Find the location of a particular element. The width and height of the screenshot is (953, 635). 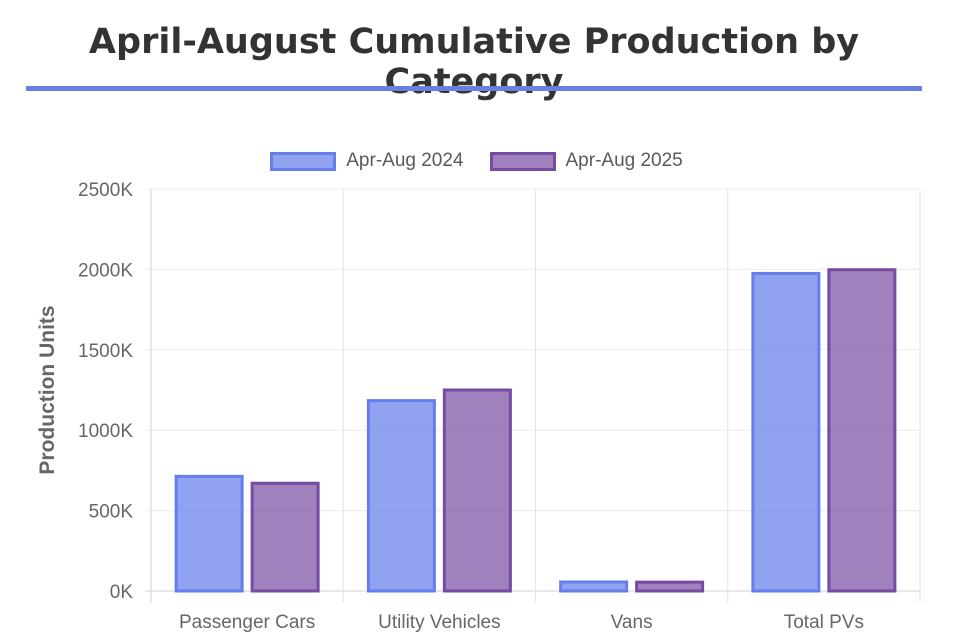

y-tick-label: 1000K is located at coordinates (105, 431).